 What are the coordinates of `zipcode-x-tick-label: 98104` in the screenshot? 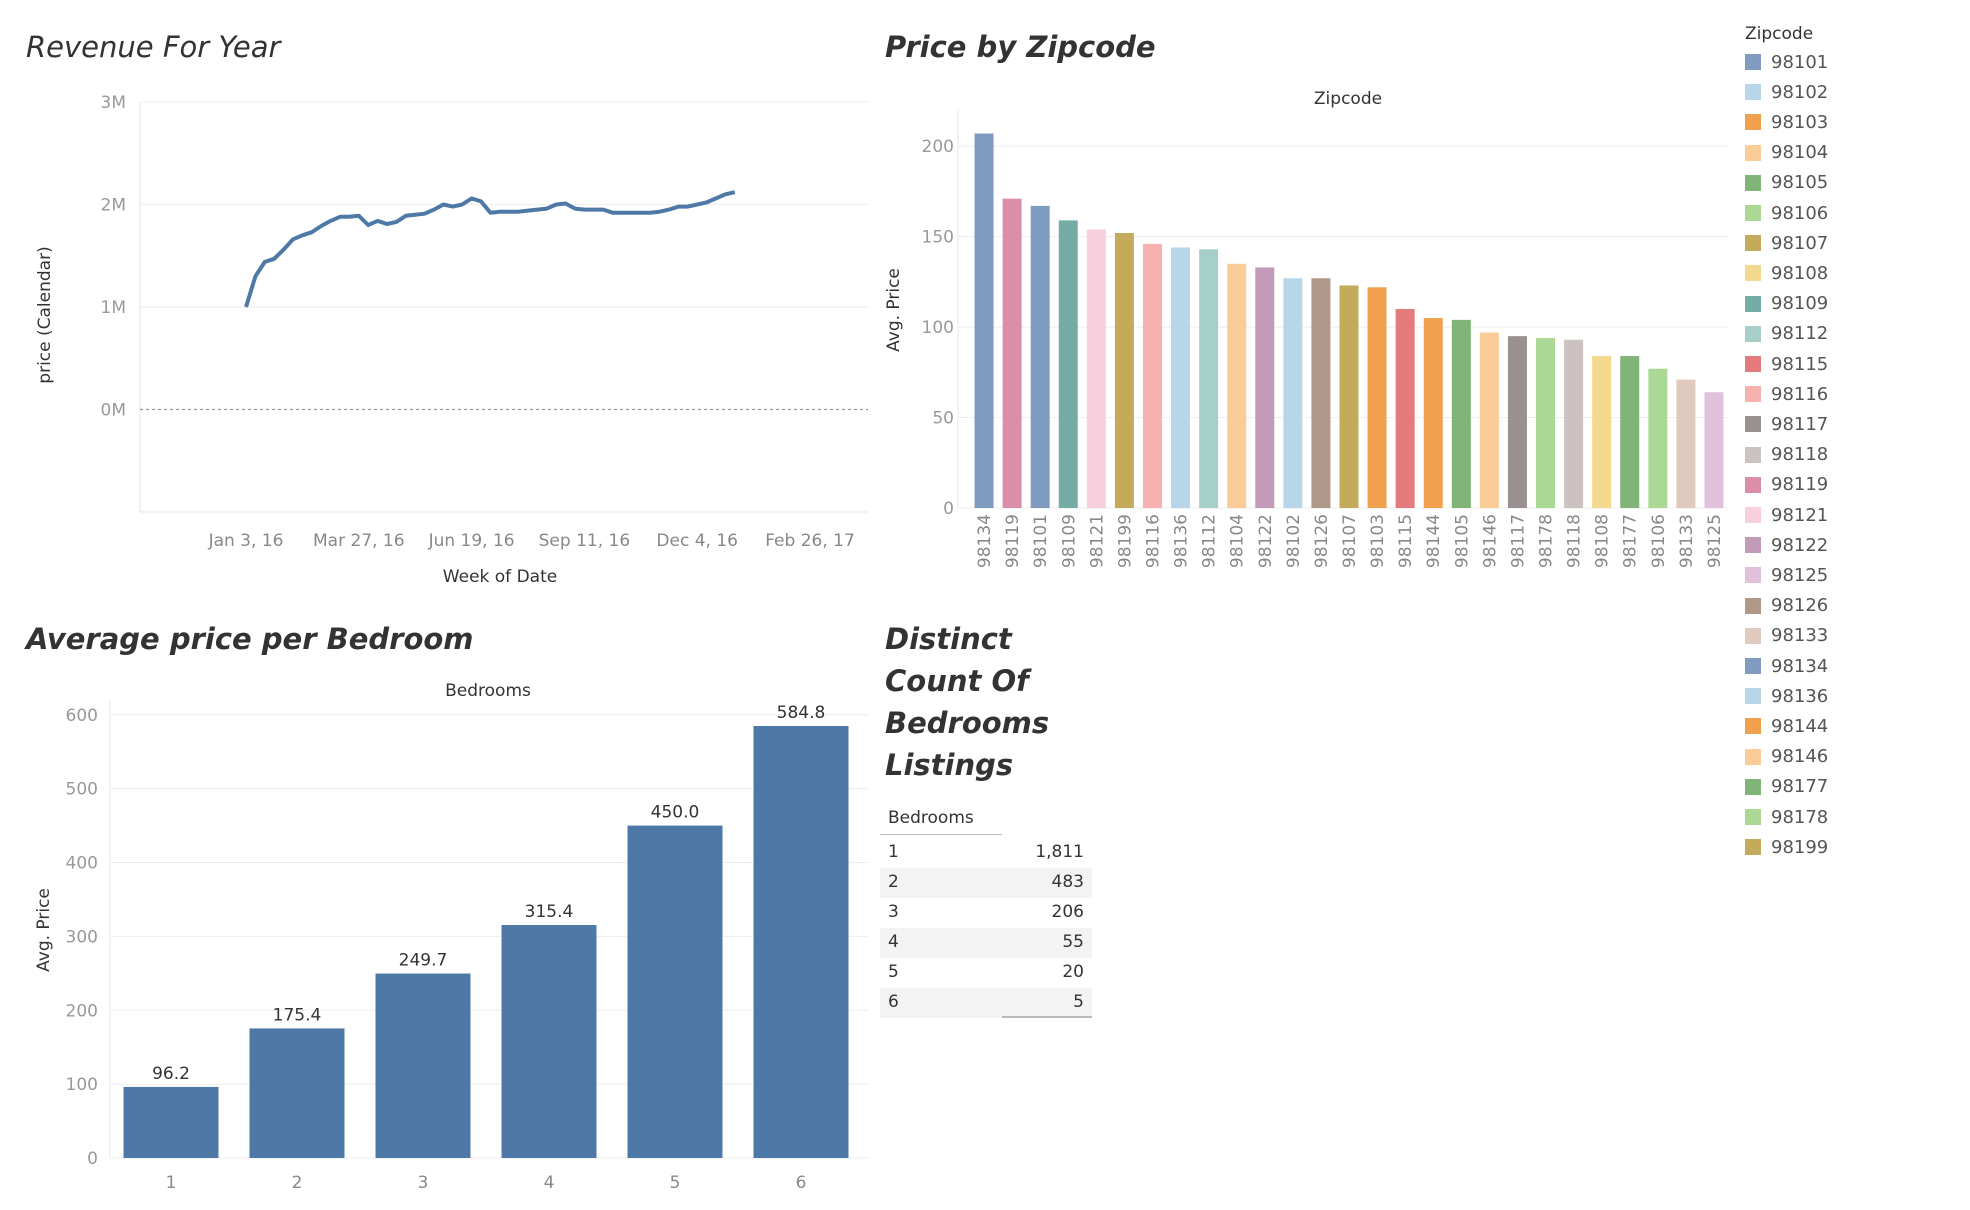 It's located at (1238, 541).